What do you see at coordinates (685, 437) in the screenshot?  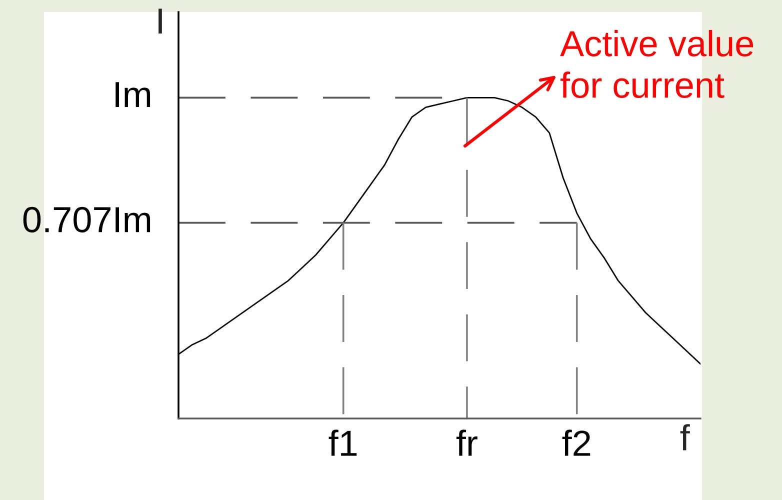 I see `x-axis-title: f` at bounding box center [685, 437].